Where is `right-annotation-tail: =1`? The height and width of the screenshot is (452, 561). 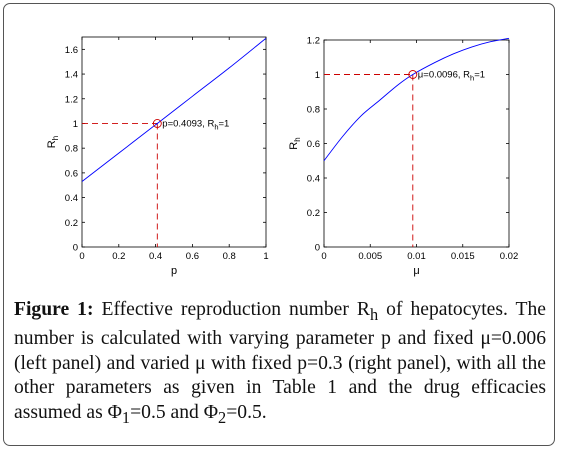 right-annotation-tail: =1 is located at coordinates (479, 75).